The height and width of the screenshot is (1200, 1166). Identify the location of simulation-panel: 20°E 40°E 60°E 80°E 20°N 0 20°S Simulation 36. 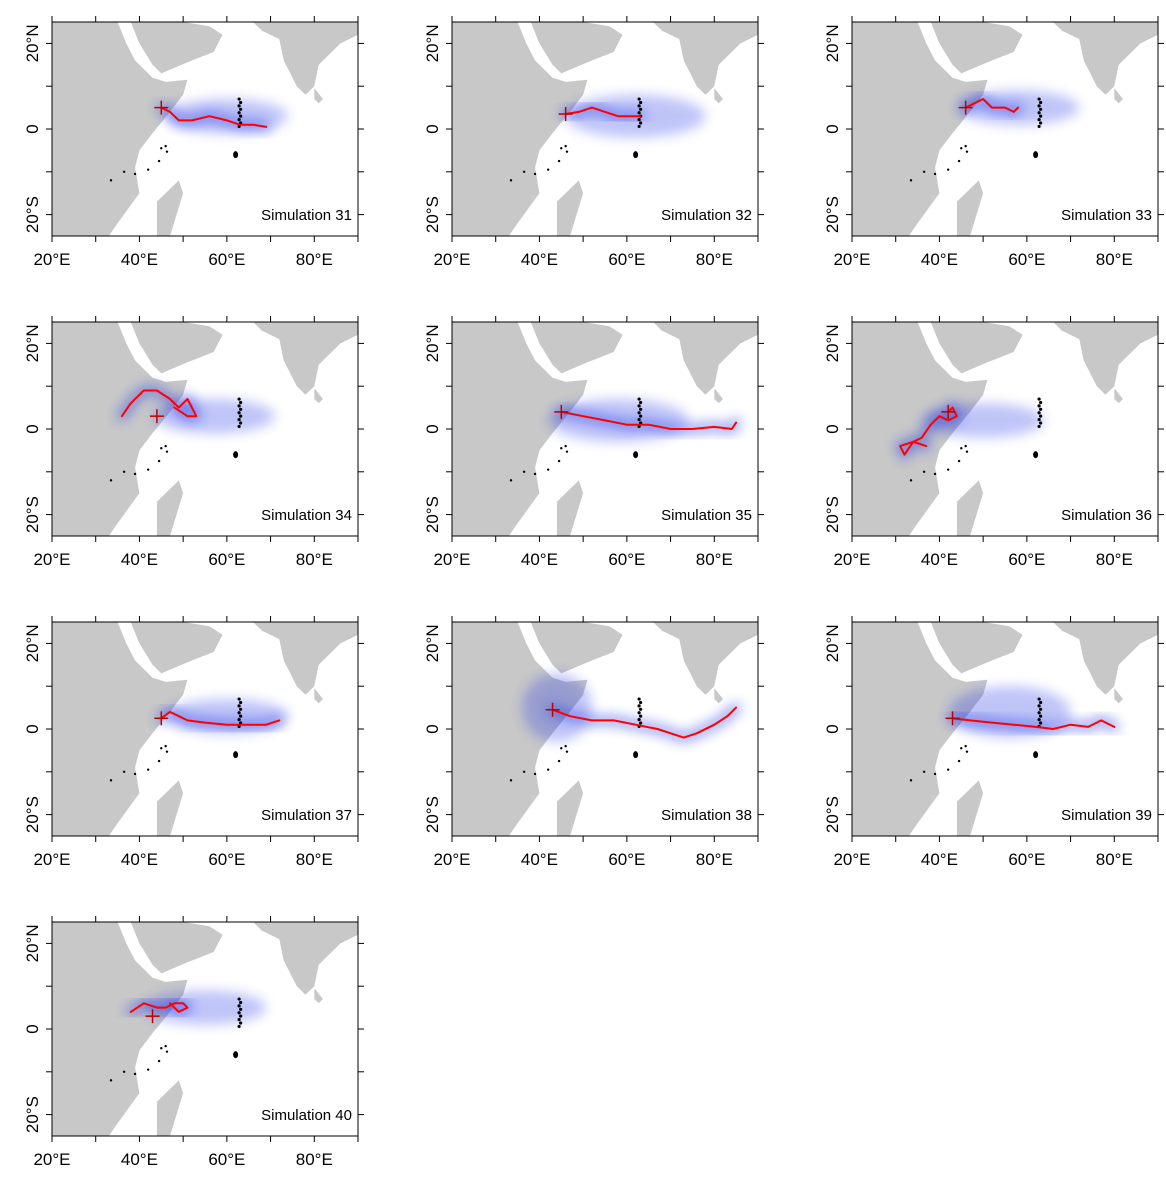
(983, 450).